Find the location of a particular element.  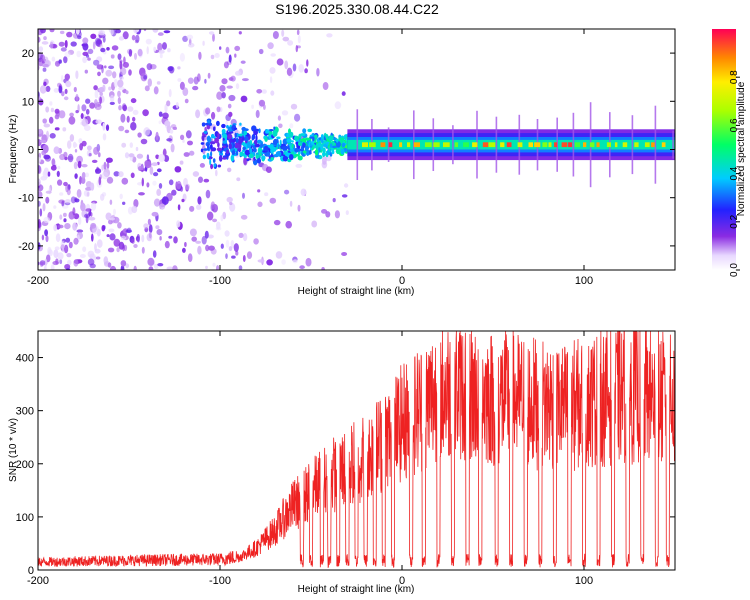

spectrogram-streak is located at coordinates (496, 144).